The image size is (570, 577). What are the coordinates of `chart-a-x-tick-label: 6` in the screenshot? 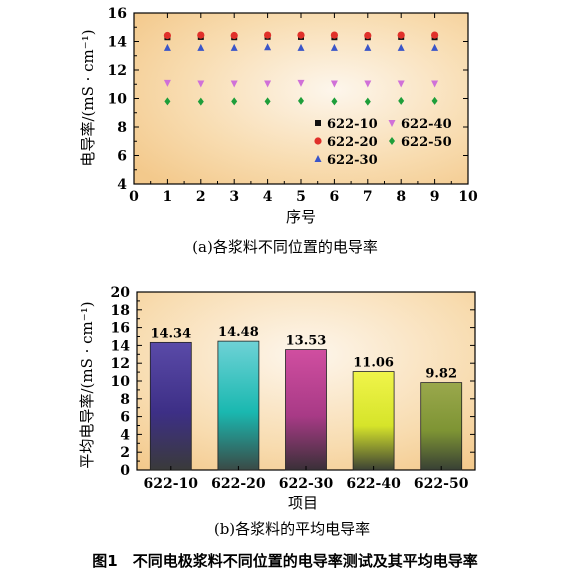 It's located at (335, 197).